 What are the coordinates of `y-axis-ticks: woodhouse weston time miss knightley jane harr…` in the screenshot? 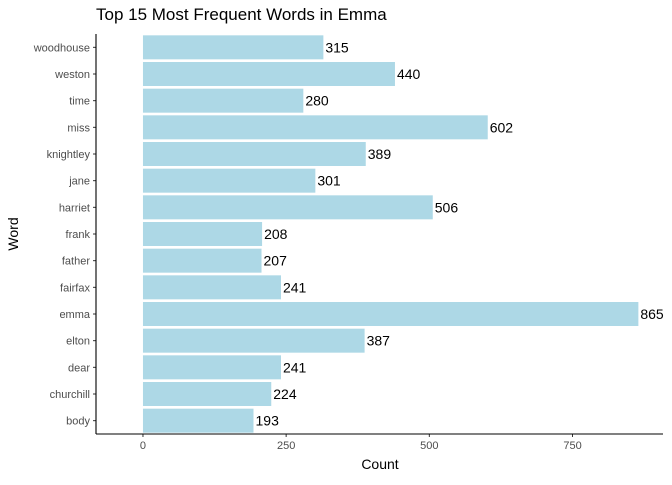 It's located at (64, 235).